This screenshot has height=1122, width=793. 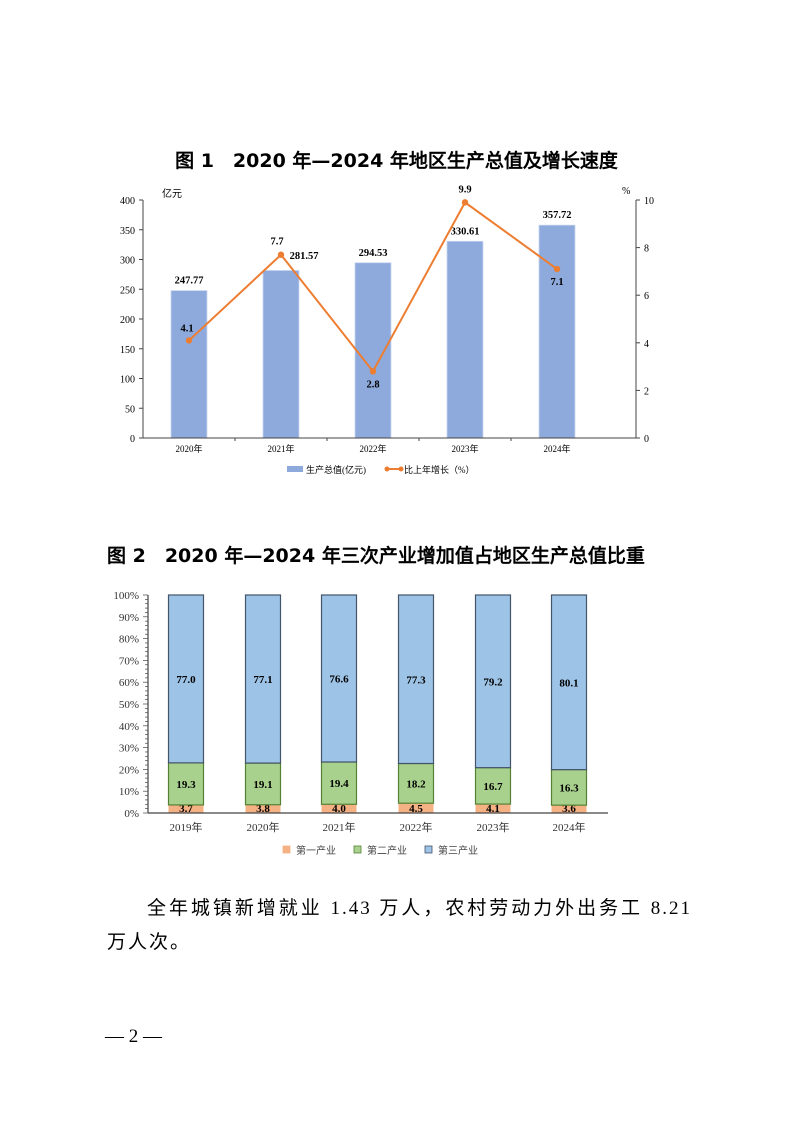 I want to click on legend-line-label: 比上年增长（%）, so click(x=439, y=469).